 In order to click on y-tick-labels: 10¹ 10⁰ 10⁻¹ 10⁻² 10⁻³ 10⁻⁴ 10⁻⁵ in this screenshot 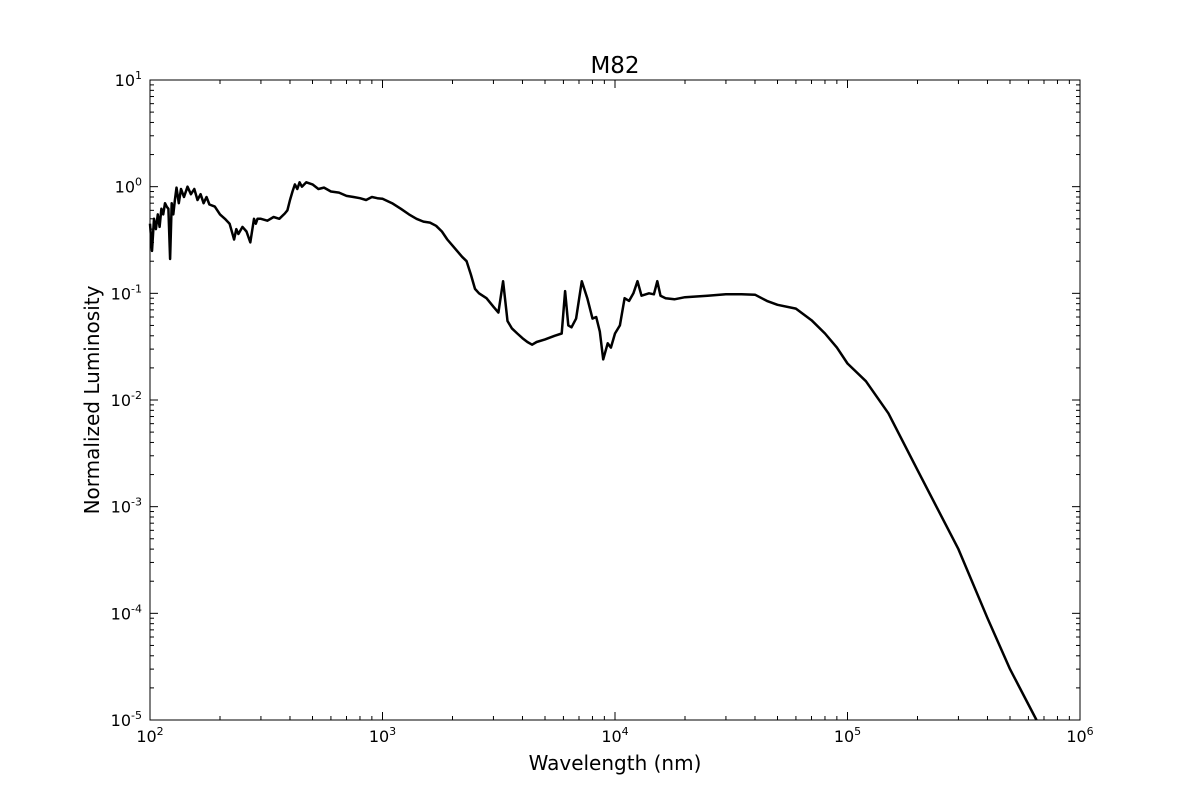, I will do `click(126, 399)`.